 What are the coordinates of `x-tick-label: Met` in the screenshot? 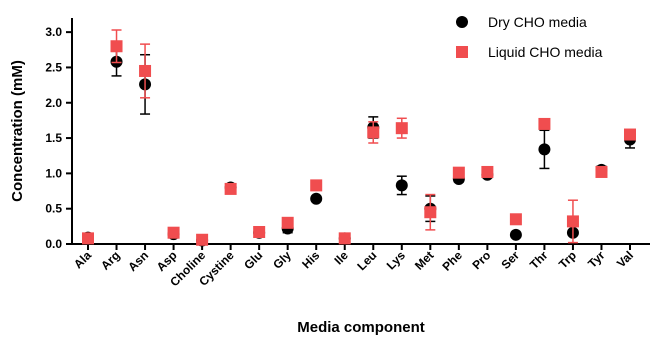 It's located at (424, 260).